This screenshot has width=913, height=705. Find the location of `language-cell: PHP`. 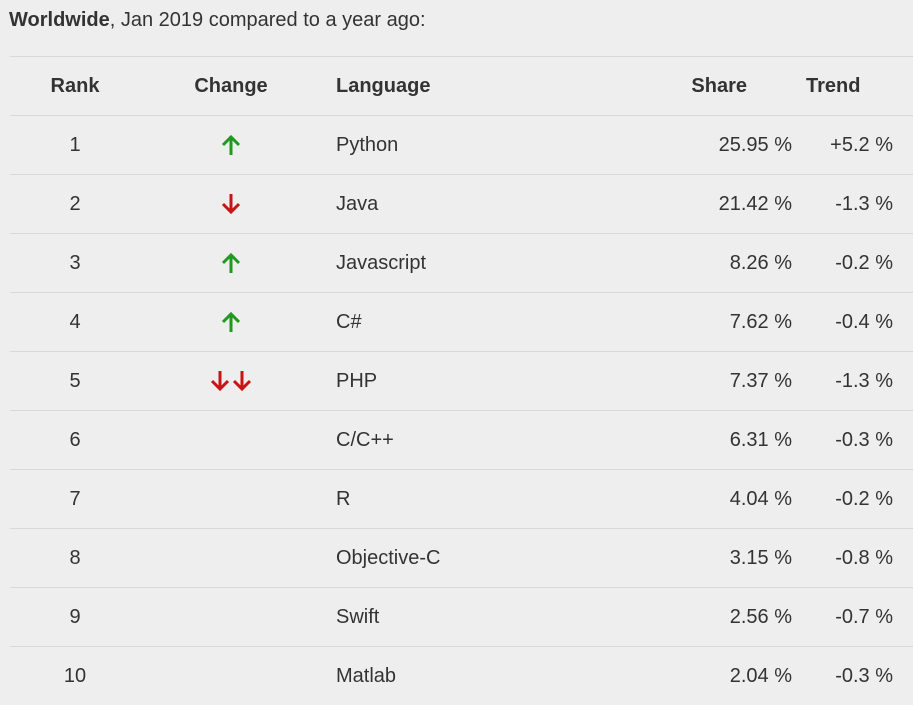

language-cell: PHP is located at coordinates (463, 381).